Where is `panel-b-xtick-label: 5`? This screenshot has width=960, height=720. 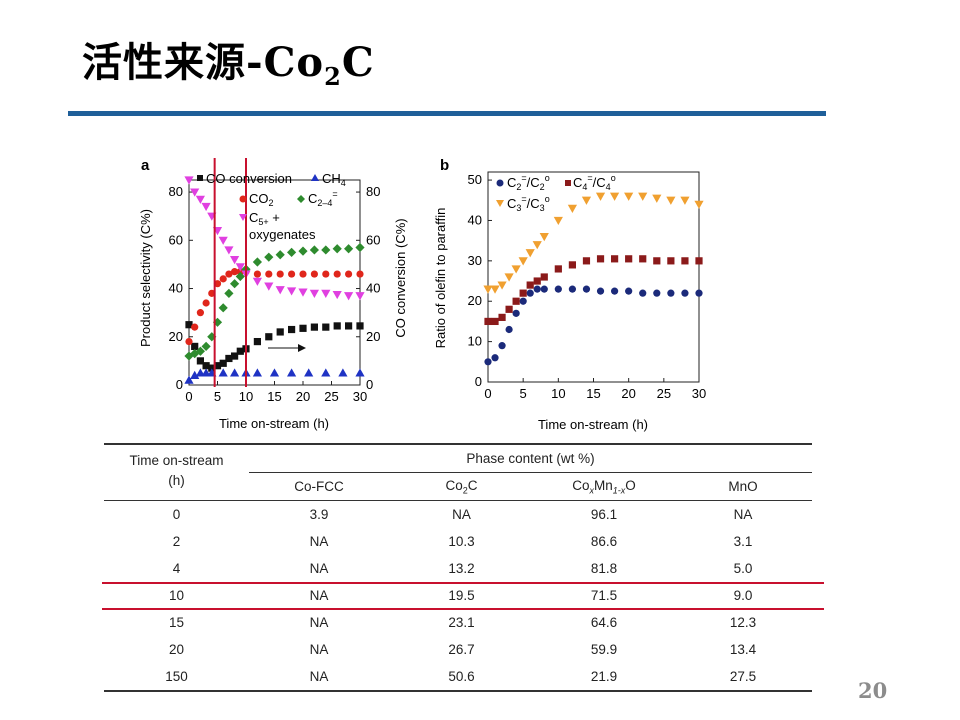
panel-b-xtick-label: 5 is located at coordinates (523, 393).